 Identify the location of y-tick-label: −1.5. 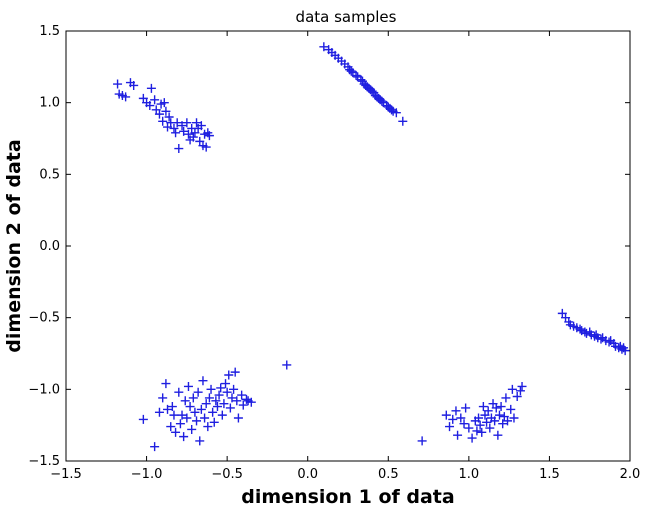
(44, 461).